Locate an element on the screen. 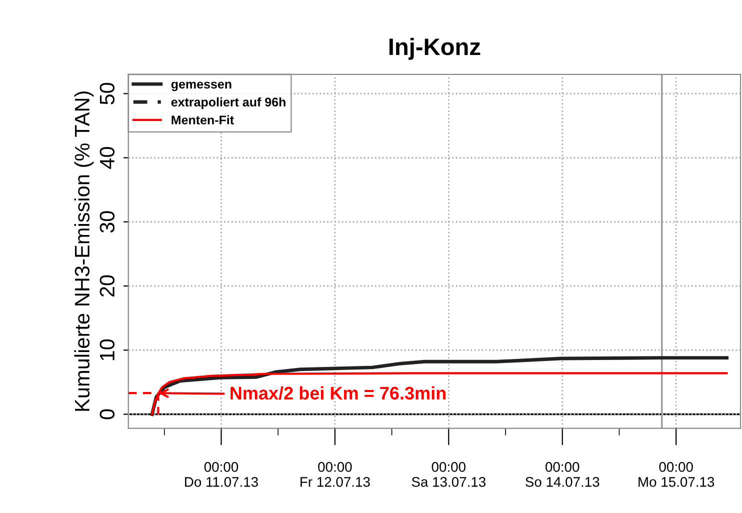  y-tick-label: 30 is located at coordinates (107, 222).